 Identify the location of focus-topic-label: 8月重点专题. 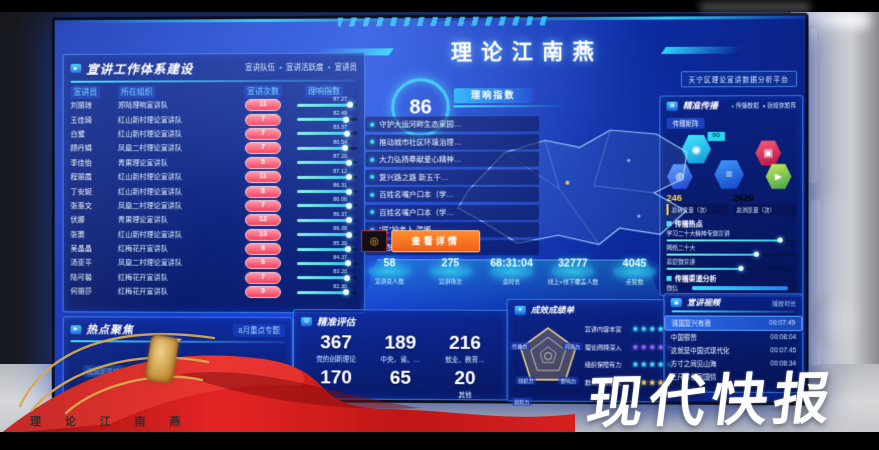
(259, 330).